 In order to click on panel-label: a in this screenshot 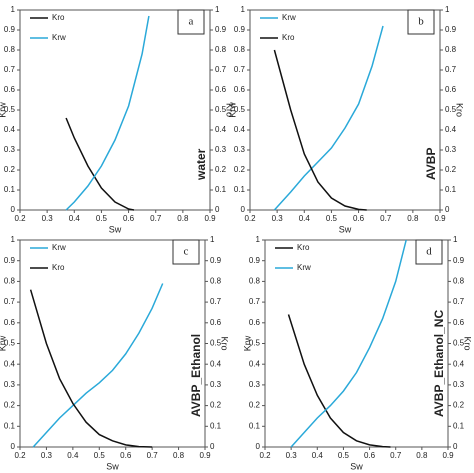, I will do `click(191, 22)`.